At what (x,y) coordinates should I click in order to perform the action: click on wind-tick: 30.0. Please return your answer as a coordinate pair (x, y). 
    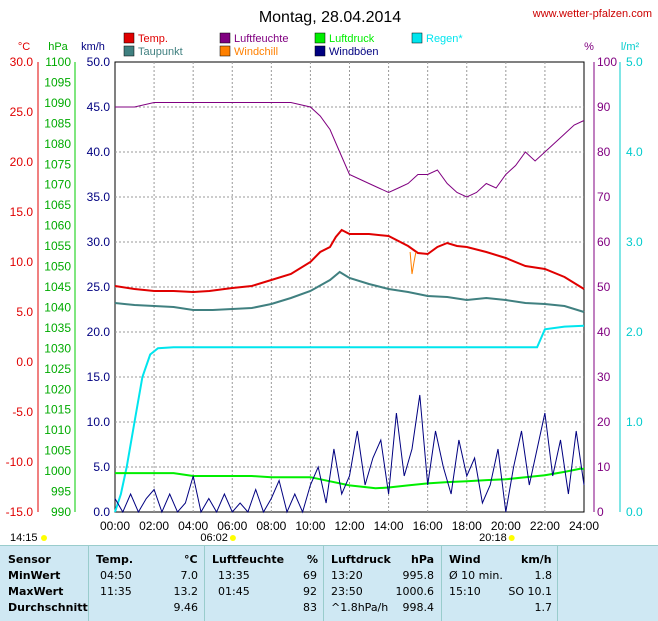
    Looking at the image, I should click on (99, 242).